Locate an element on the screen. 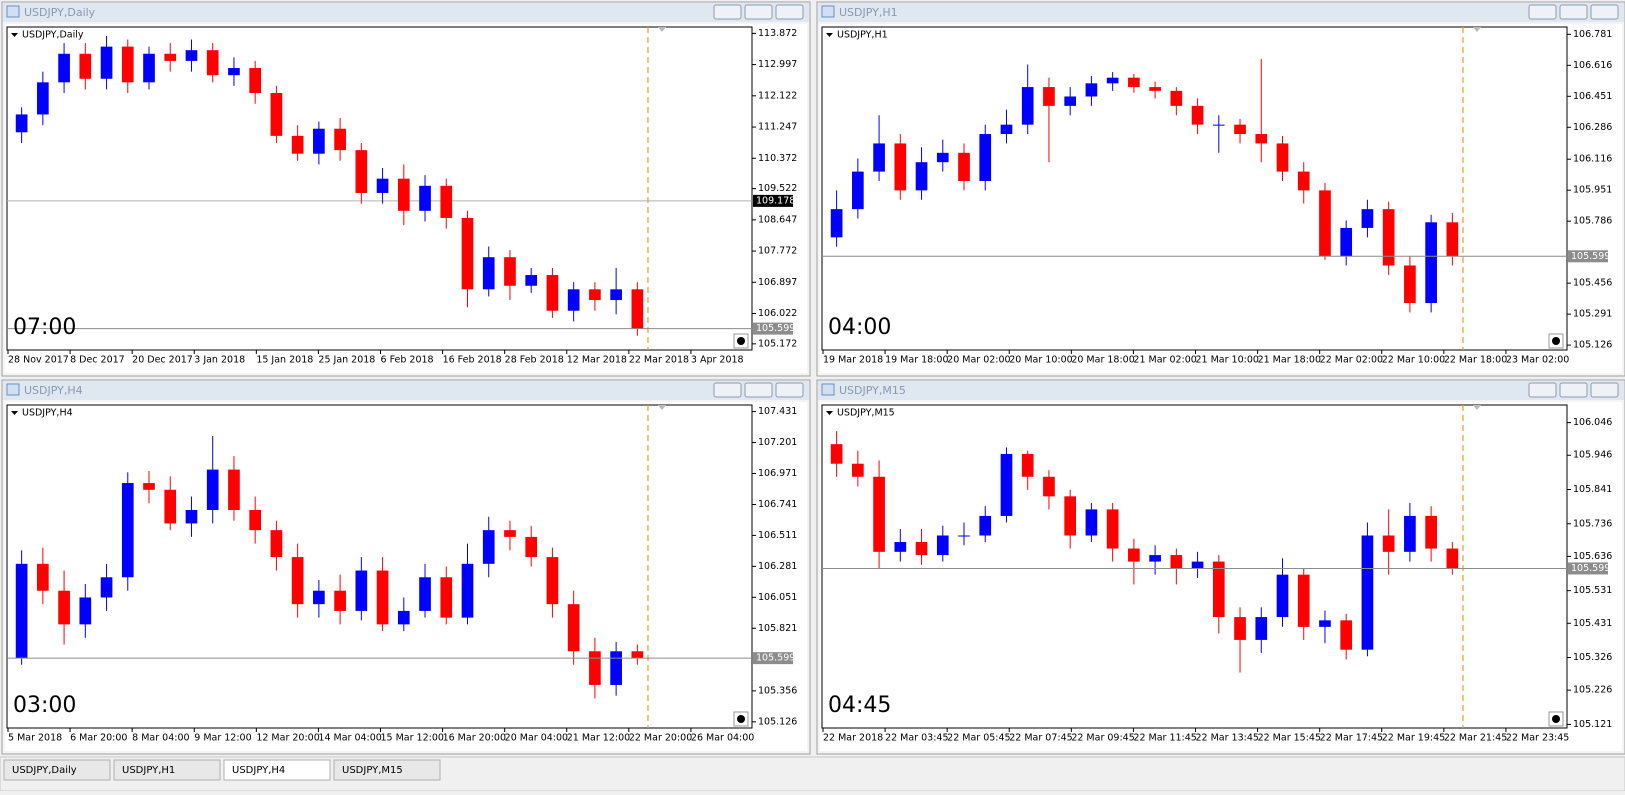 Image resolution: width=1625 pixels, height=795 pixels. tab-label: USDJPY,H1 is located at coordinates (148, 770).